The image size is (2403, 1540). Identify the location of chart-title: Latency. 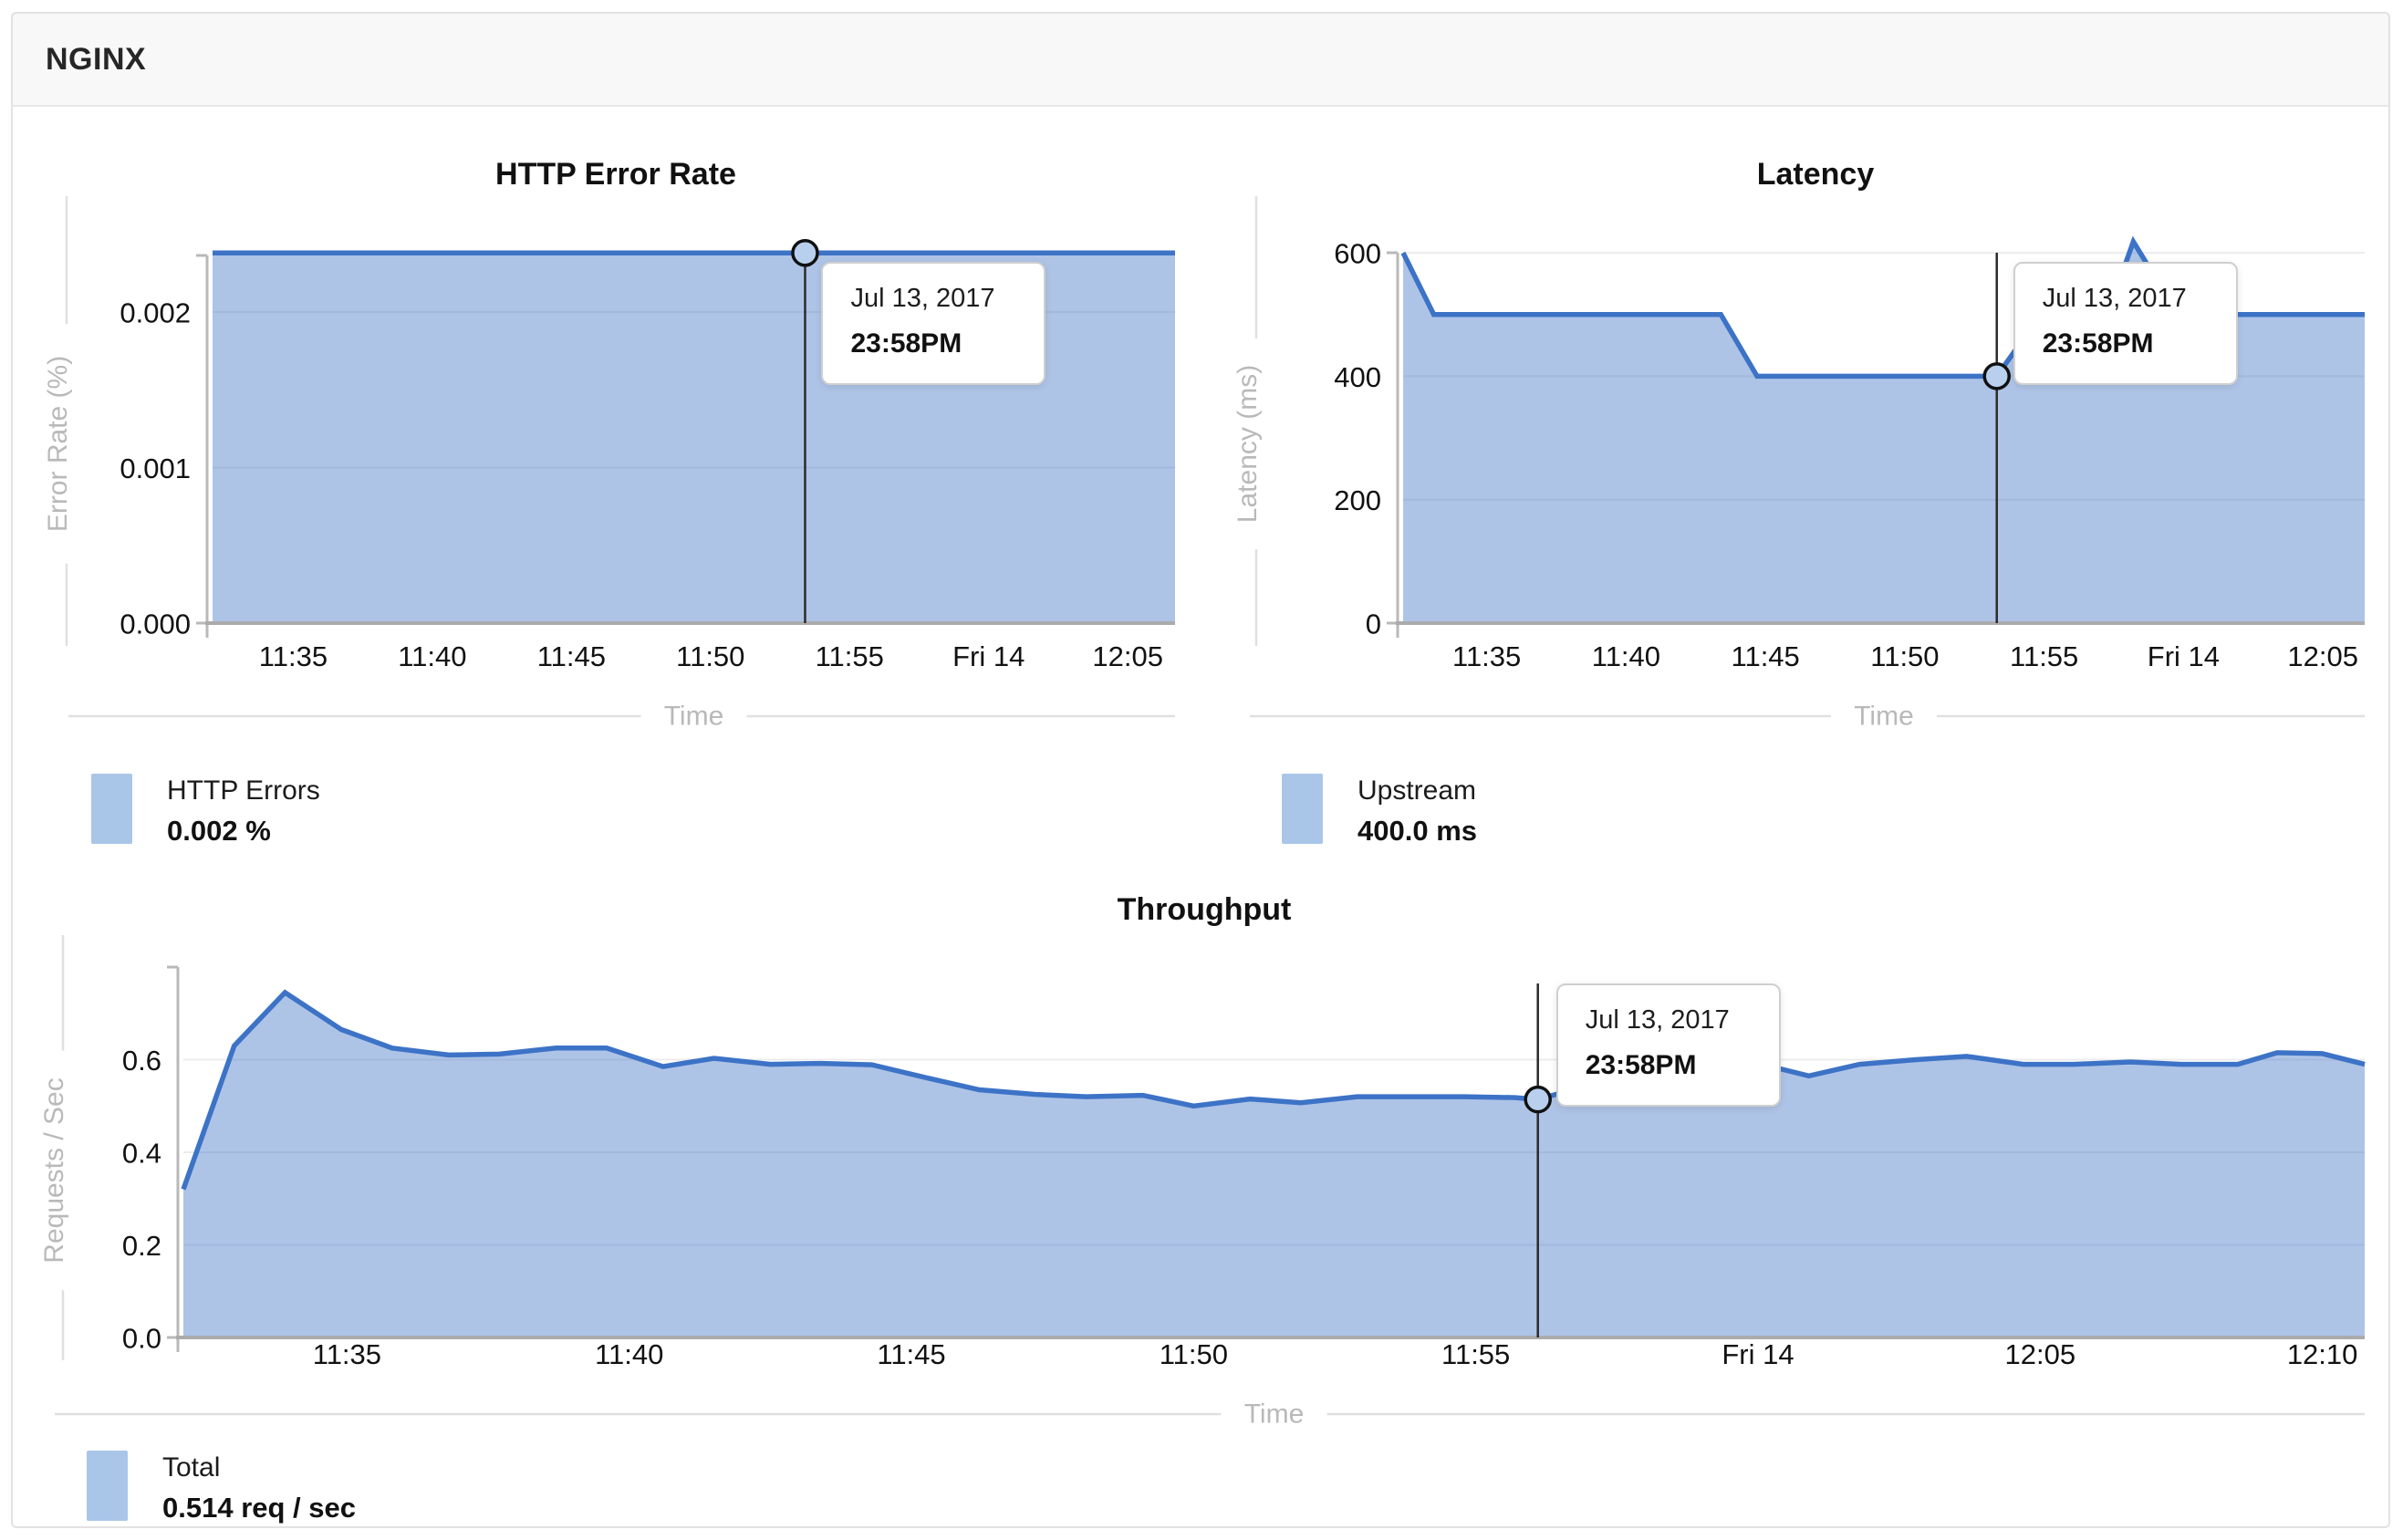
(1816, 174).